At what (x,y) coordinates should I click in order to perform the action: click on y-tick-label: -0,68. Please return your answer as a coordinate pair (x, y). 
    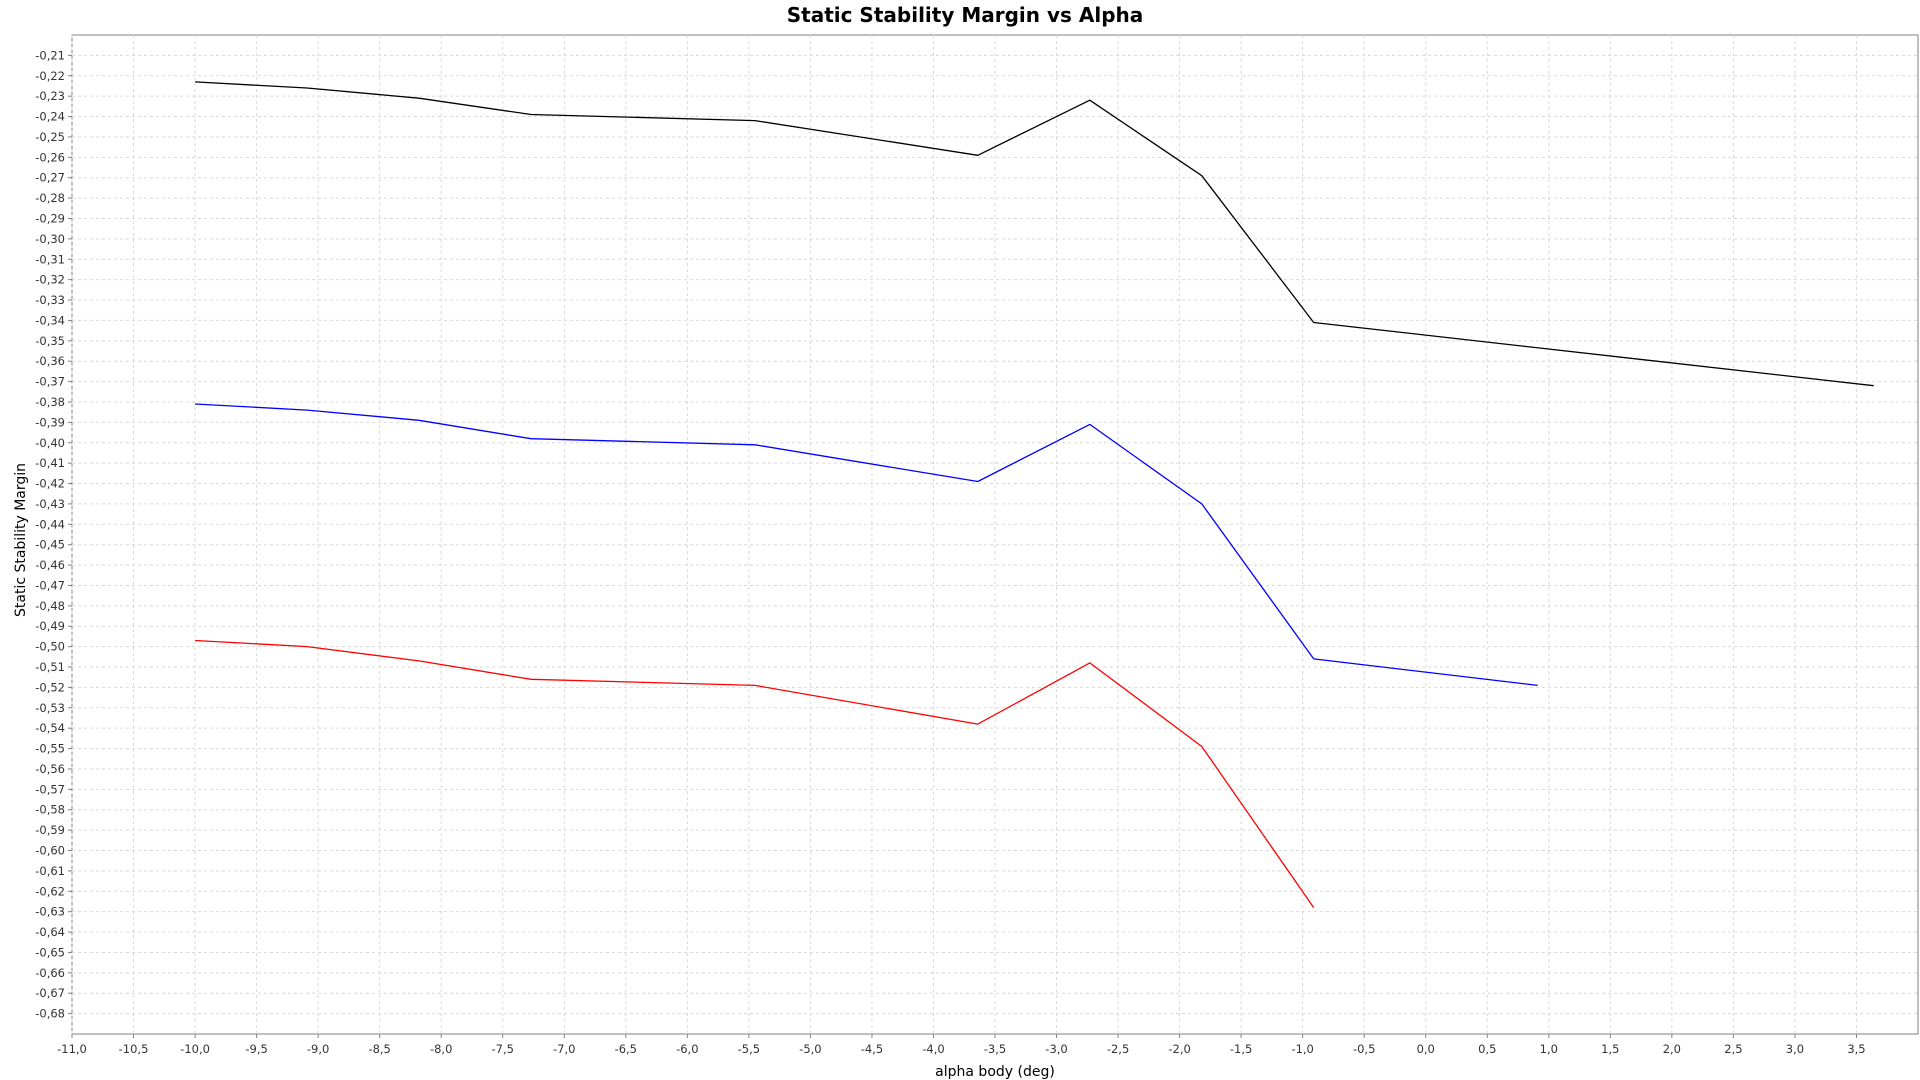
    Looking at the image, I should click on (50, 1014).